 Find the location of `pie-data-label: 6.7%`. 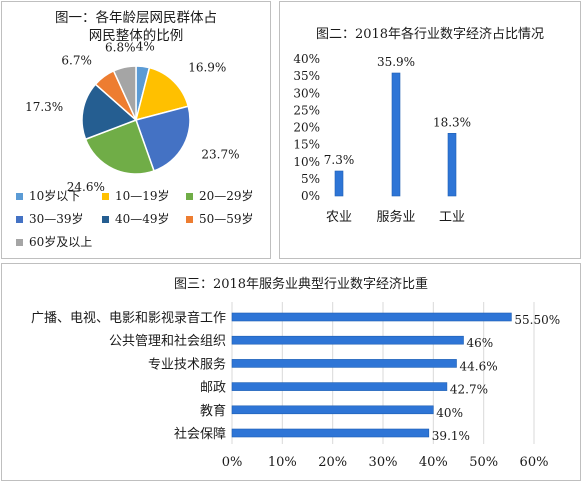

pie-data-label: 6.7% is located at coordinates (76, 61).